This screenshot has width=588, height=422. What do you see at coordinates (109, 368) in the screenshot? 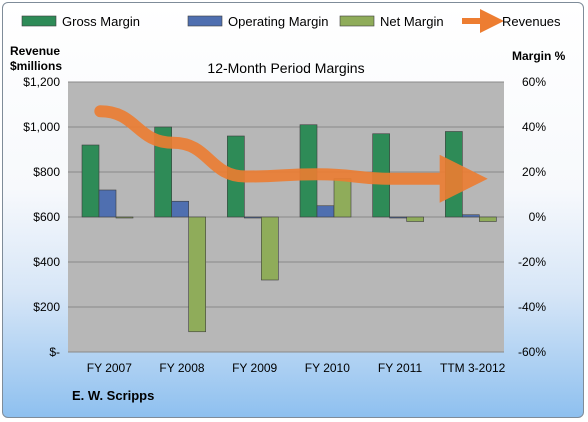
I see `category-label: FY 2007` at bounding box center [109, 368].